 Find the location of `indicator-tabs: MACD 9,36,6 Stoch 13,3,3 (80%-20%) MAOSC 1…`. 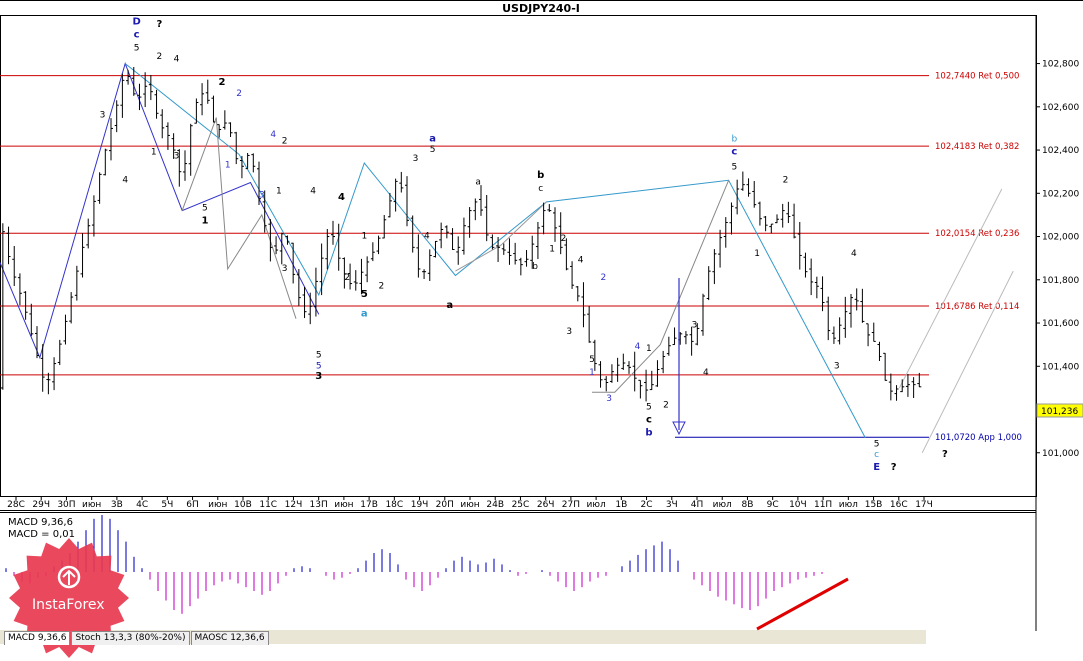

indicator-tabs: MACD 9,36,6 Stoch 13,3,3 (80%-20%) MAOSC 1… is located at coordinates (137, 638).